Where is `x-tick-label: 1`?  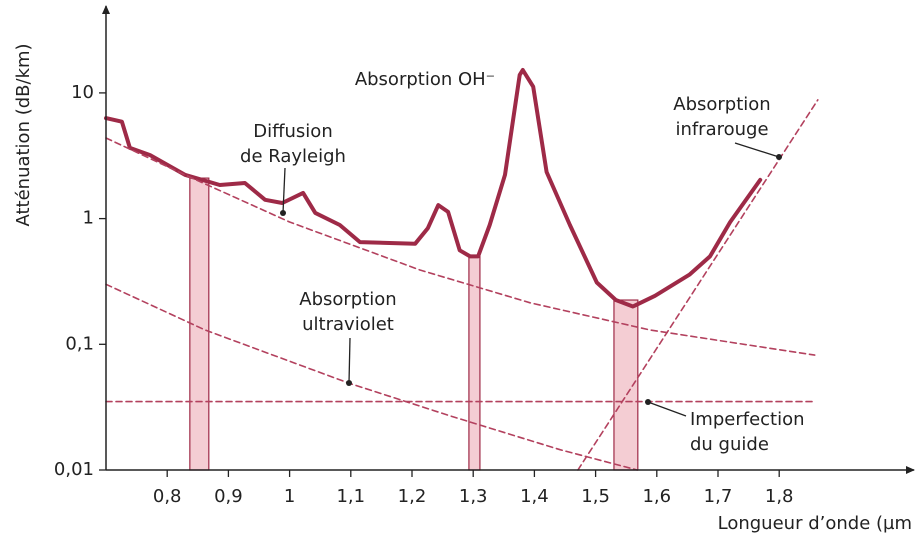
x-tick-label: 1 is located at coordinates (289, 496).